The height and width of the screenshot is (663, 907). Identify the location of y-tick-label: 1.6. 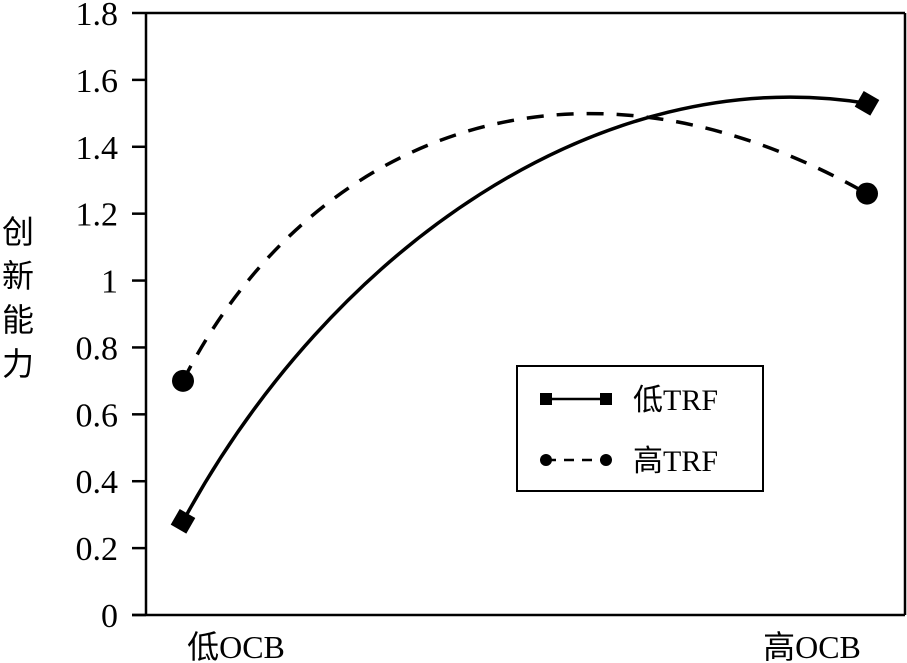
(97, 81).